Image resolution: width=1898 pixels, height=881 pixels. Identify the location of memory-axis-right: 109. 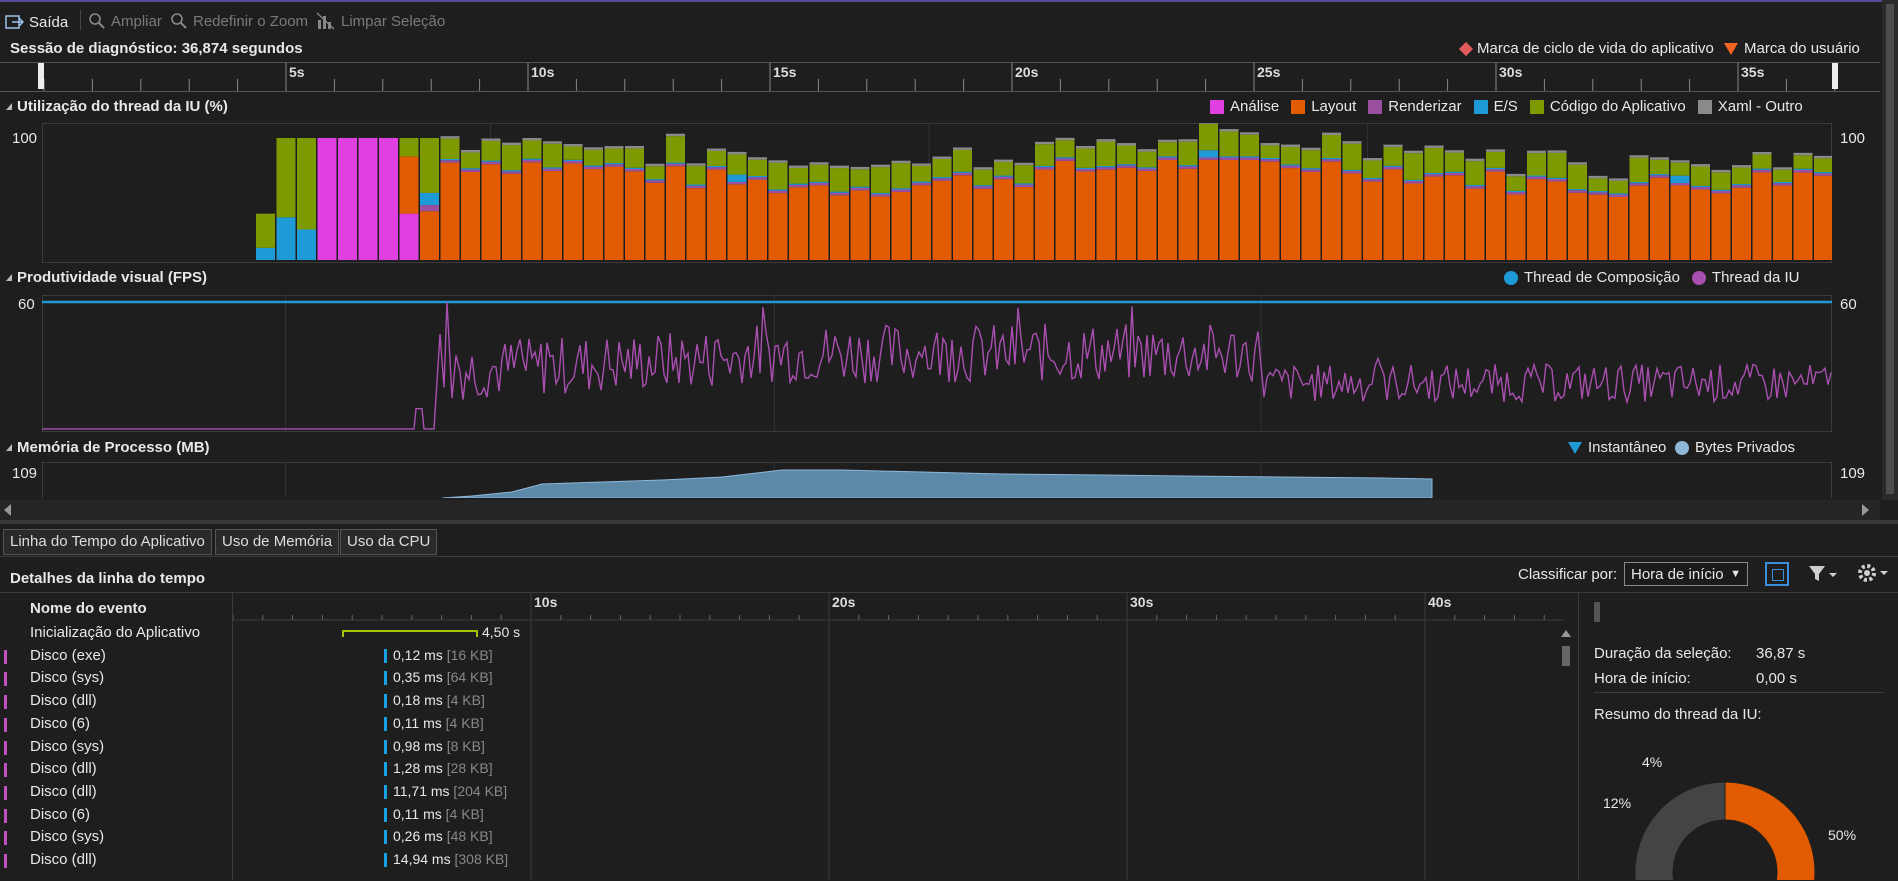
(1853, 473).